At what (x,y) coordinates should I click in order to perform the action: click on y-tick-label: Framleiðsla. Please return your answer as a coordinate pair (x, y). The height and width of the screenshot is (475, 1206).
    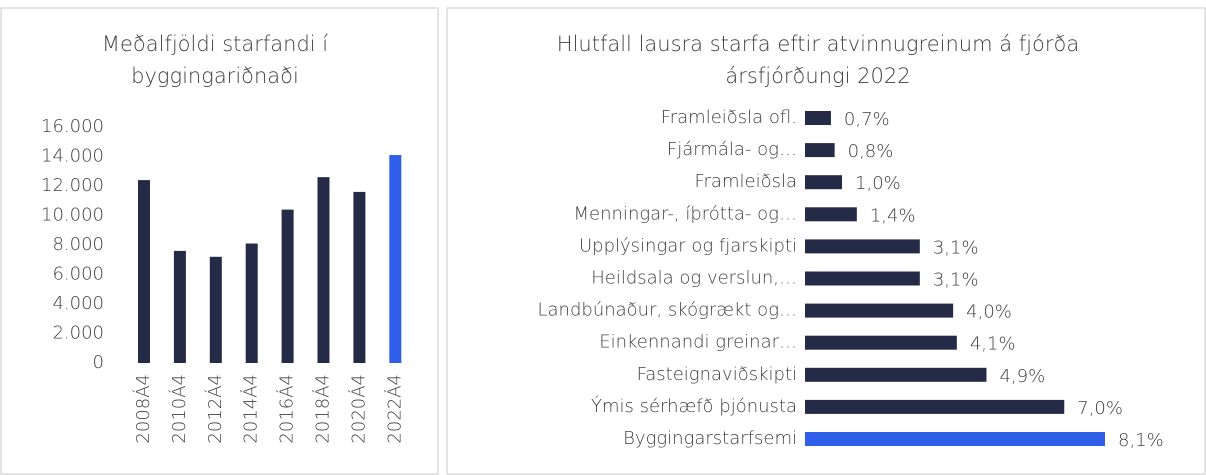
    Looking at the image, I should click on (745, 181).